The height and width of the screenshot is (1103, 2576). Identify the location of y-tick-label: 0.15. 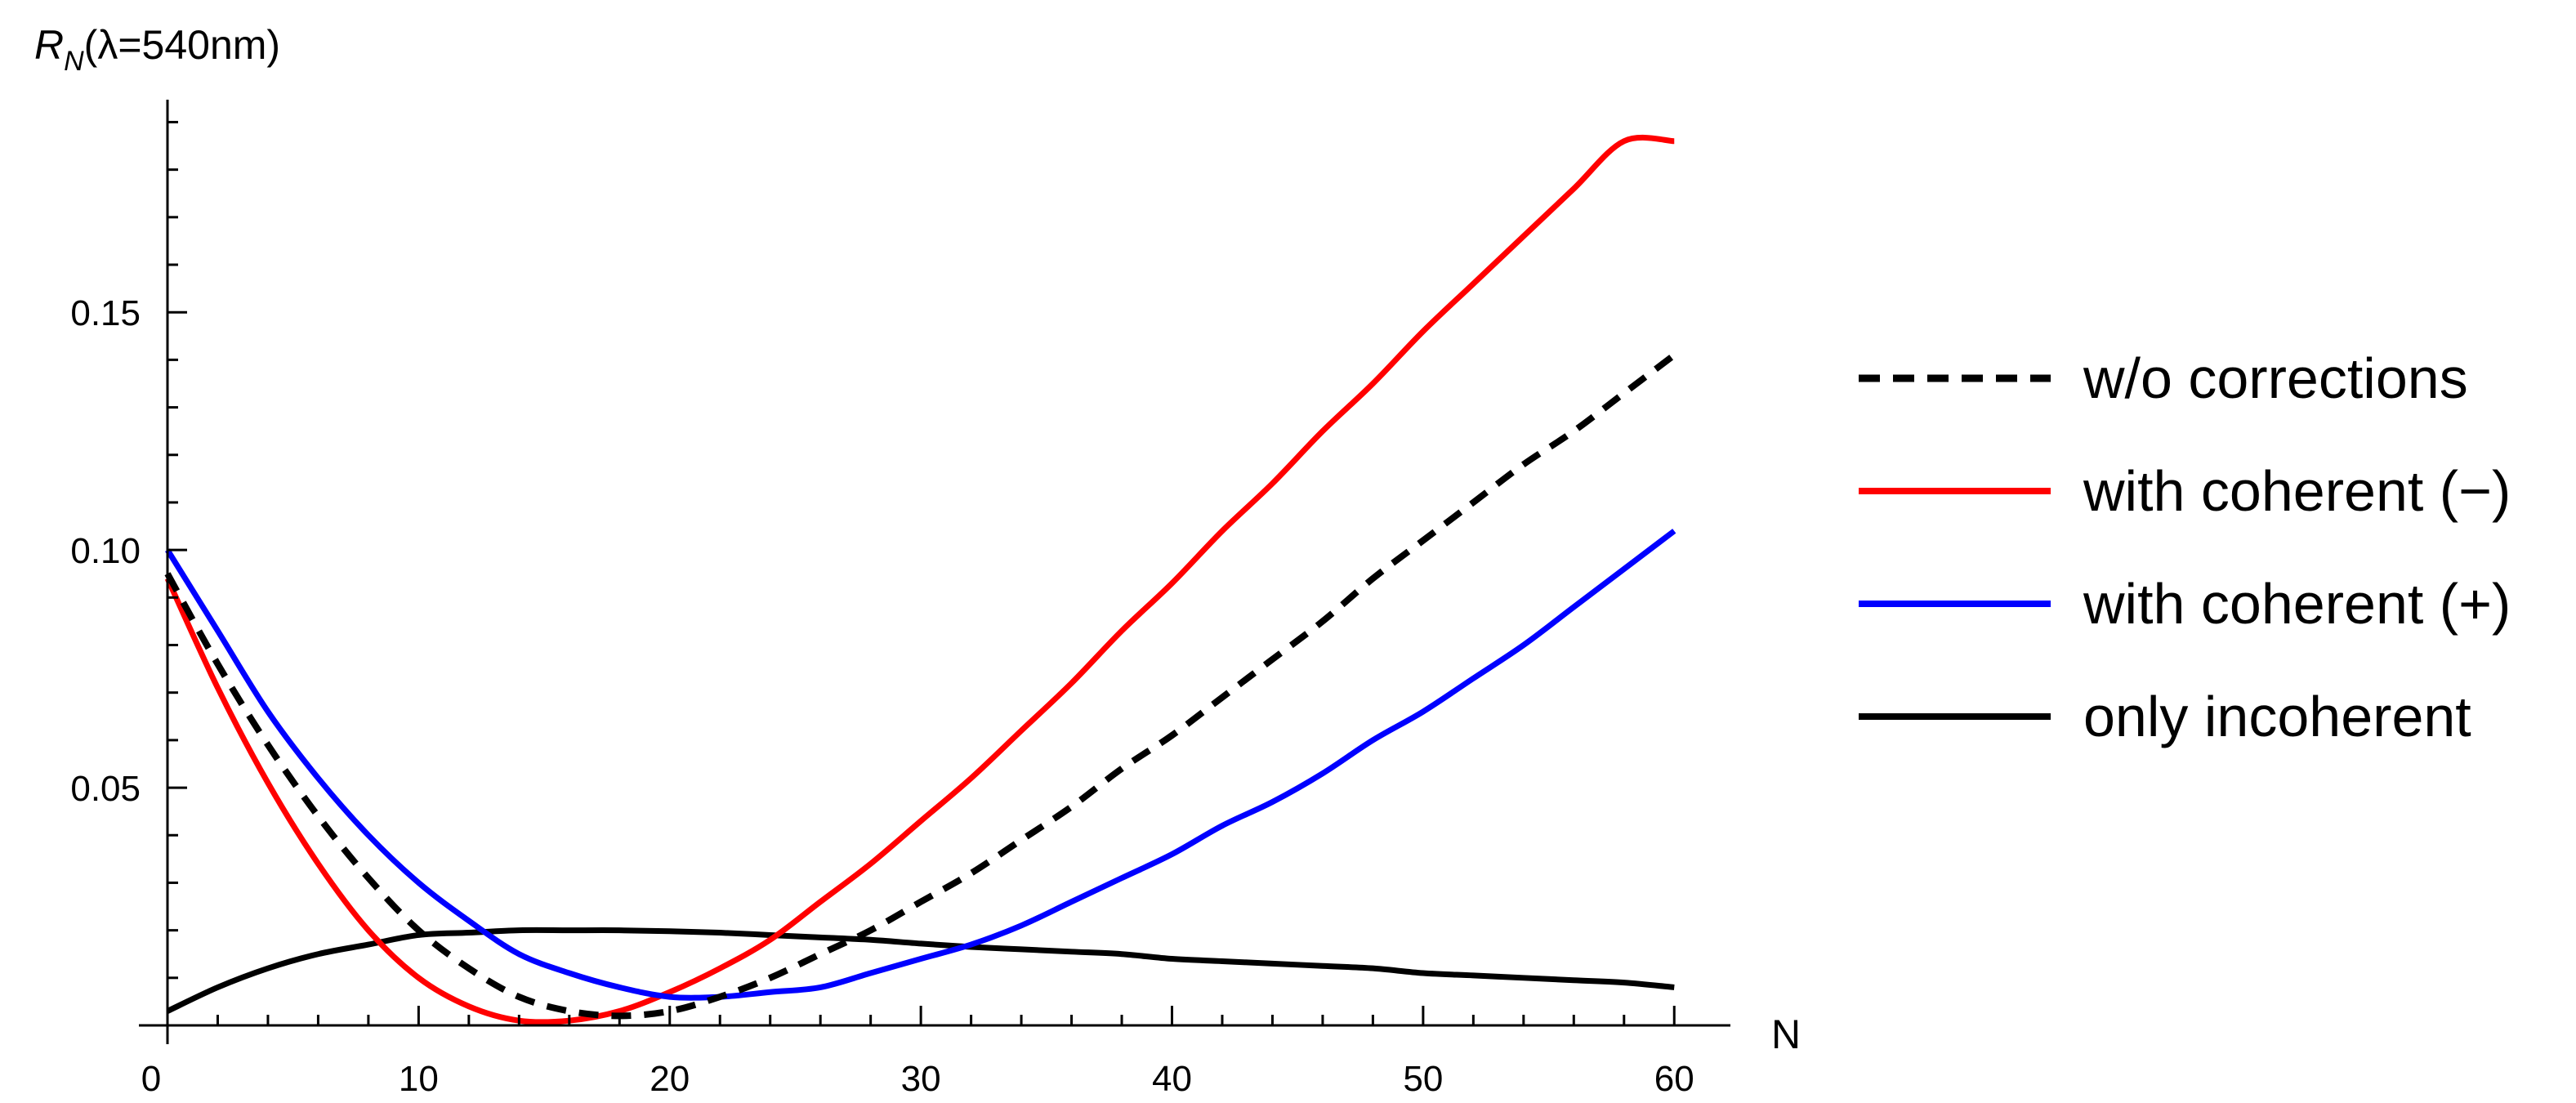
(106, 313).